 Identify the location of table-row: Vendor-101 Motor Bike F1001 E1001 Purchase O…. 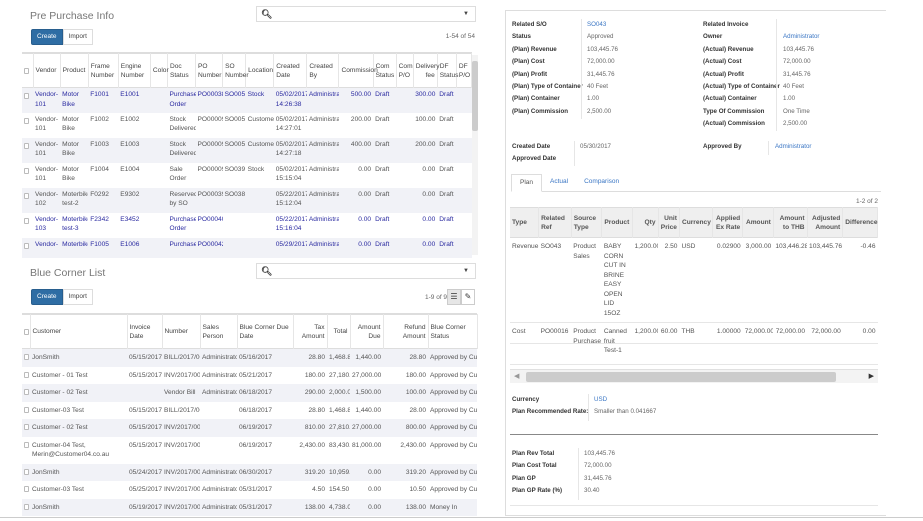
(247, 100).